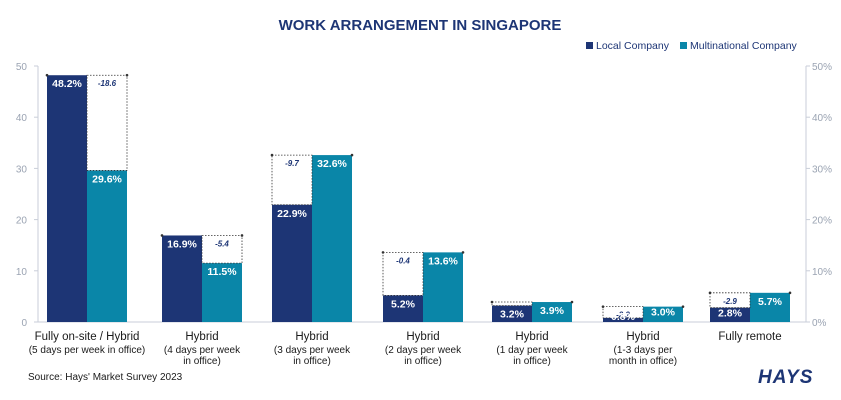  Describe the element at coordinates (87, 337) in the screenshot. I see `category-label: Fully on-site / Hybrid` at that location.